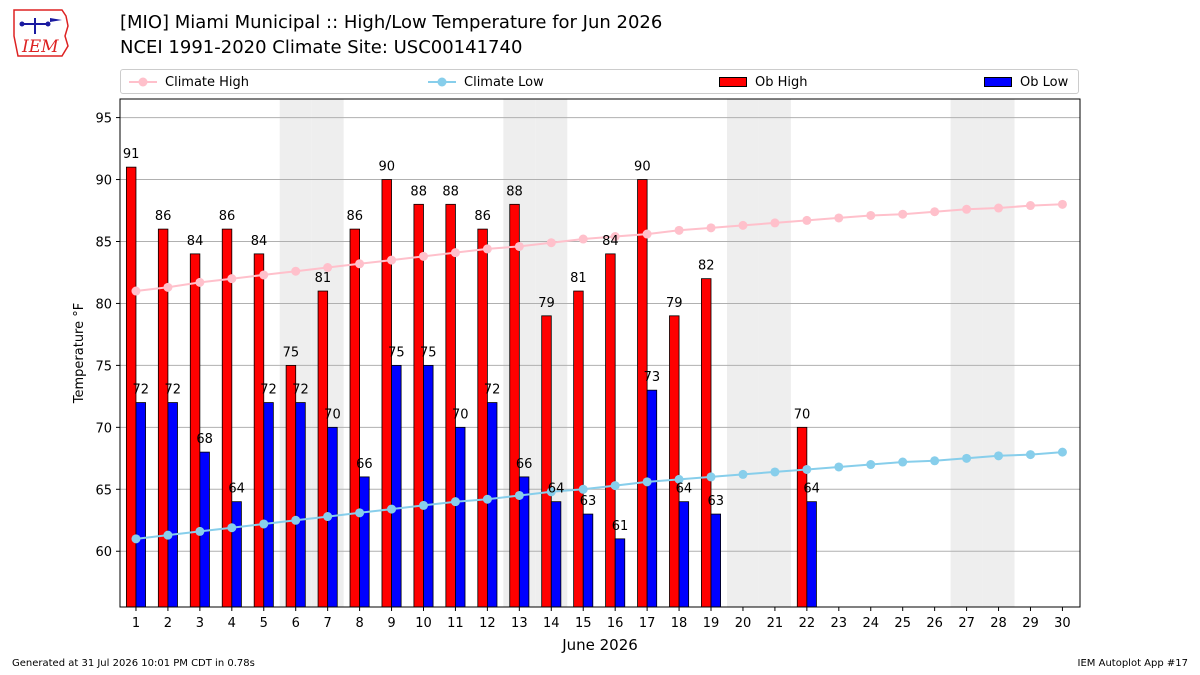  I want to click on ob-low-label: 68, so click(204, 439).